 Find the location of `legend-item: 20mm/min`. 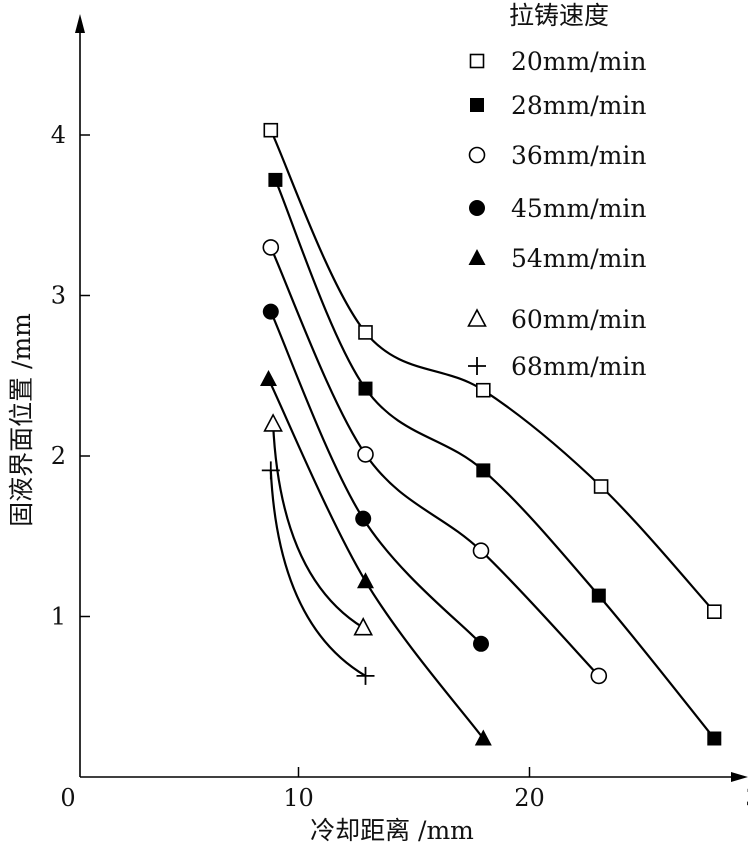

legend-item: 20mm/min is located at coordinates (557, 61).